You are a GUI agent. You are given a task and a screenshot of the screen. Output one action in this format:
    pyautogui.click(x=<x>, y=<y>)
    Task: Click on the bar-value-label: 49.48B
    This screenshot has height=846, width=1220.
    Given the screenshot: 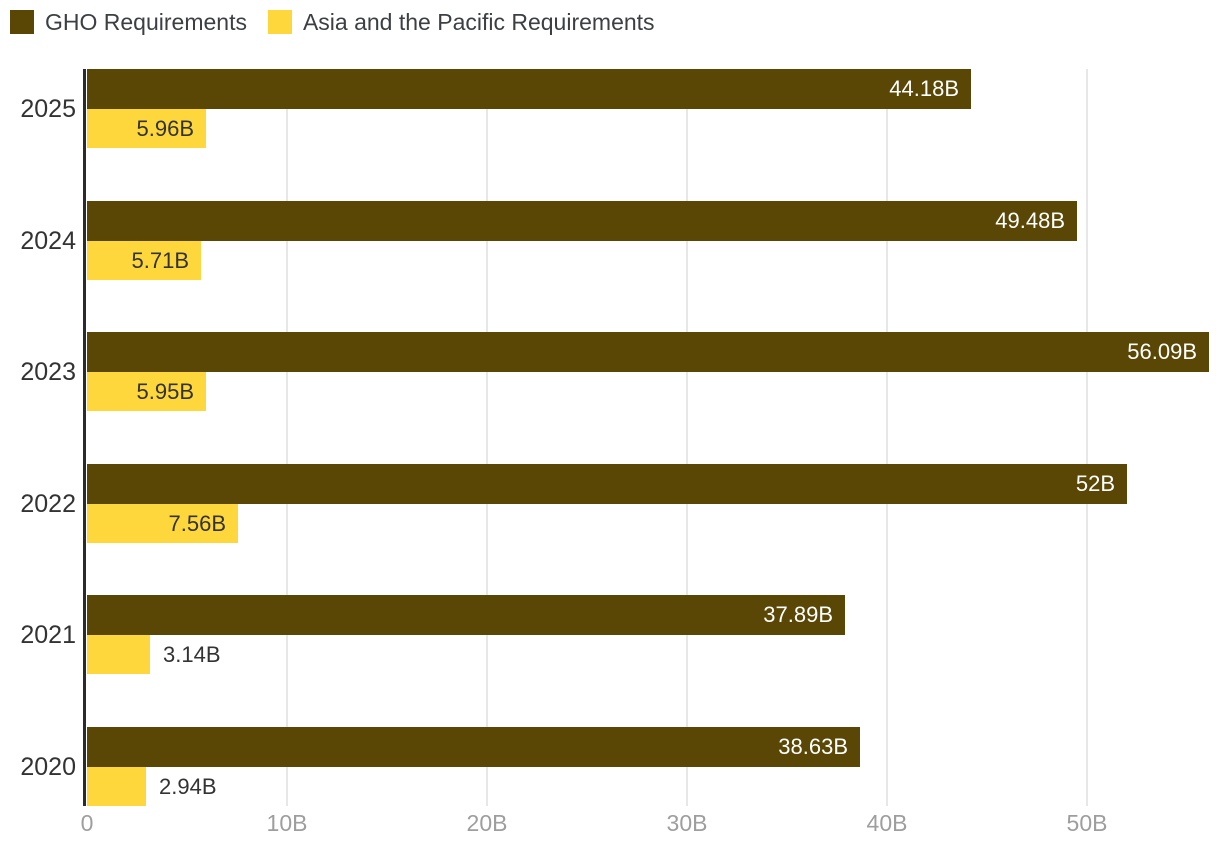 What is the action you would take?
    pyautogui.click(x=1030, y=220)
    